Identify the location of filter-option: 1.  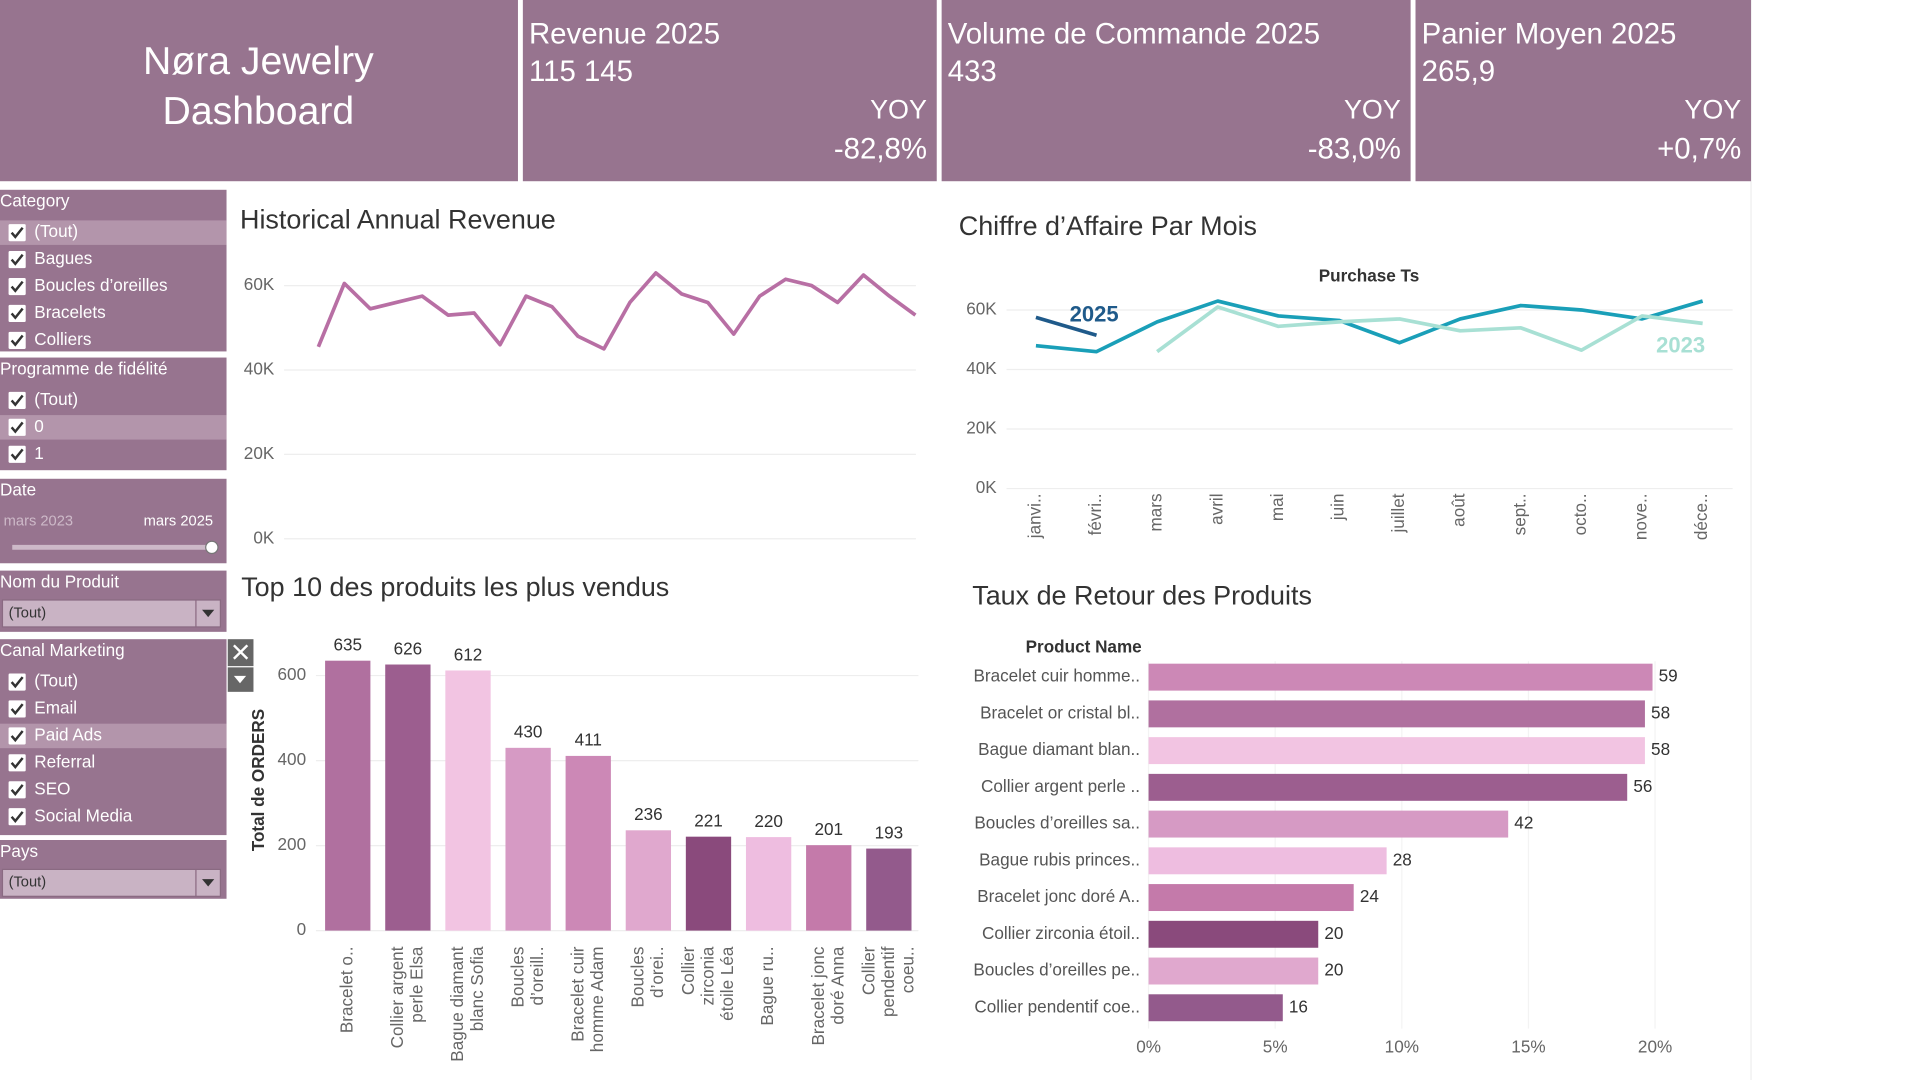
(39, 453).